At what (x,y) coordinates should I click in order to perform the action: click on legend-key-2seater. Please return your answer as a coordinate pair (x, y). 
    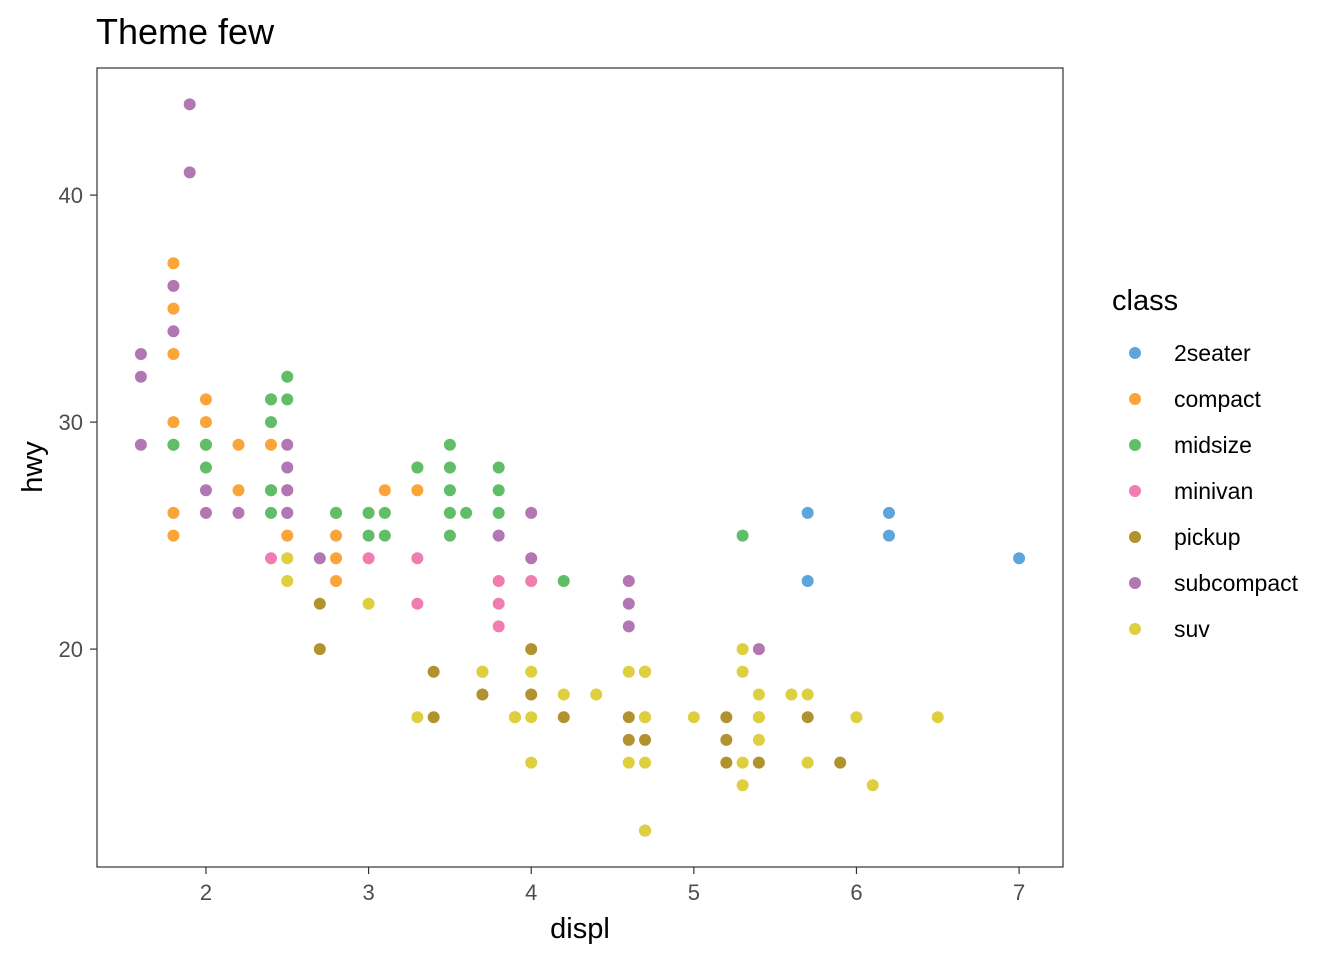
    Looking at the image, I should click on (1135, 353).